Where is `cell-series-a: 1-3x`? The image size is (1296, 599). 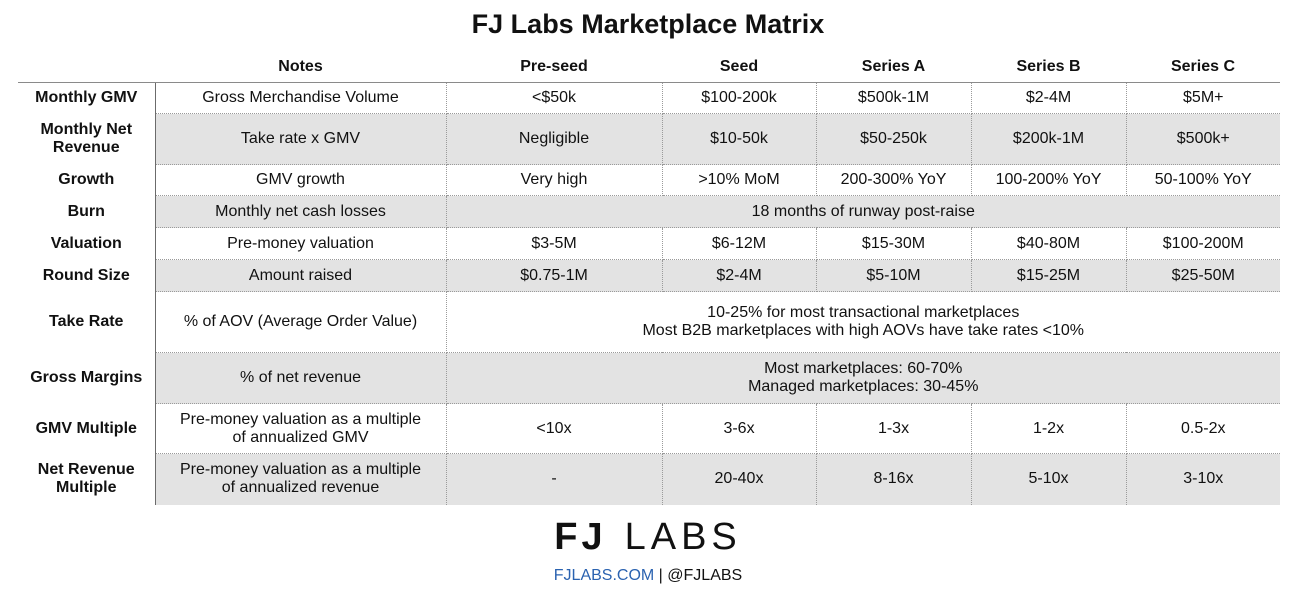 cell-series-a: 1-3x is located at coordinates (894, 428).